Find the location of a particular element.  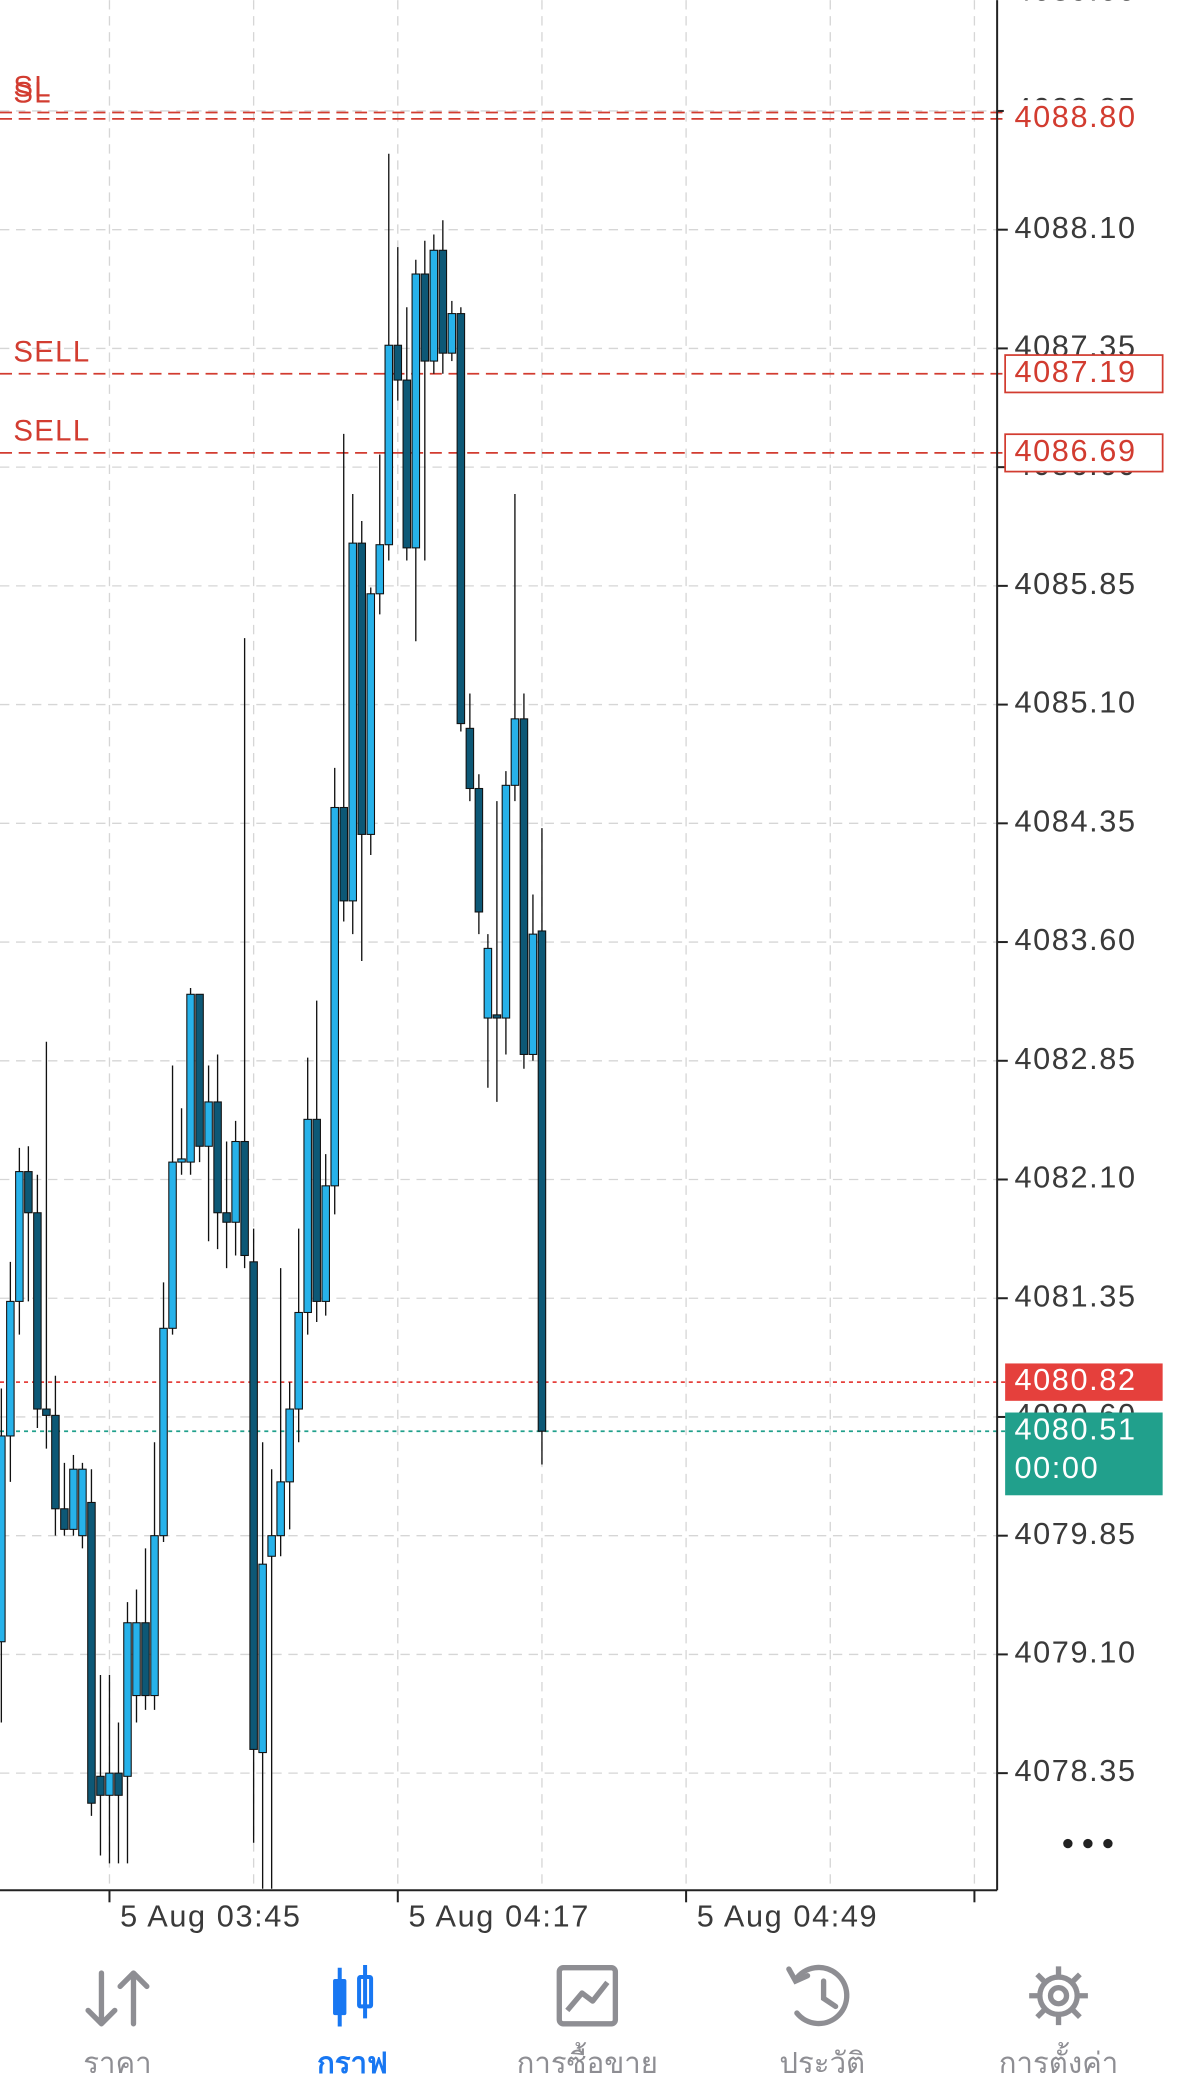

bar-countdown: 00:00 is located at coordinates (1056, 1467).